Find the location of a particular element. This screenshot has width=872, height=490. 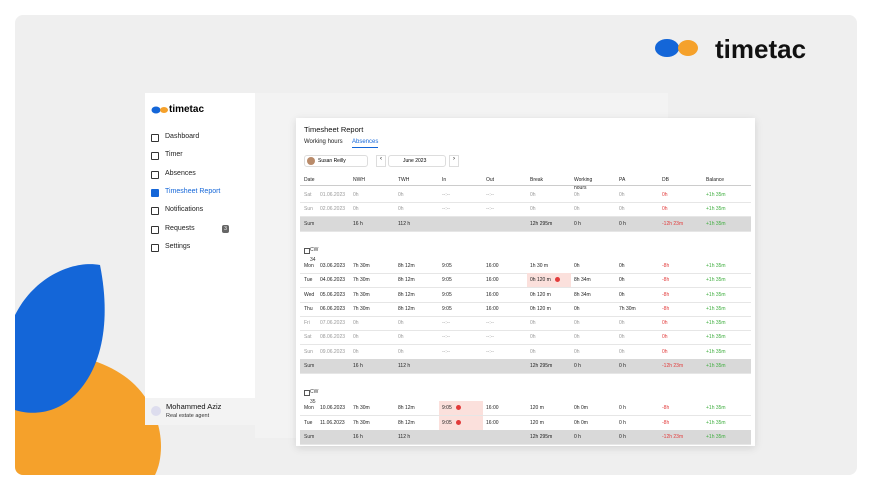

column-header: PA is located at coordinates (622, 180).